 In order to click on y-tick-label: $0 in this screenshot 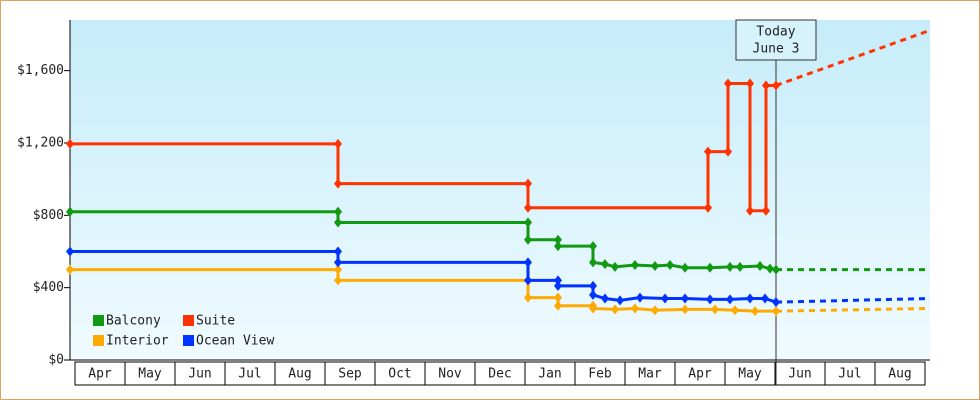, I will do `click(56, 360)`.